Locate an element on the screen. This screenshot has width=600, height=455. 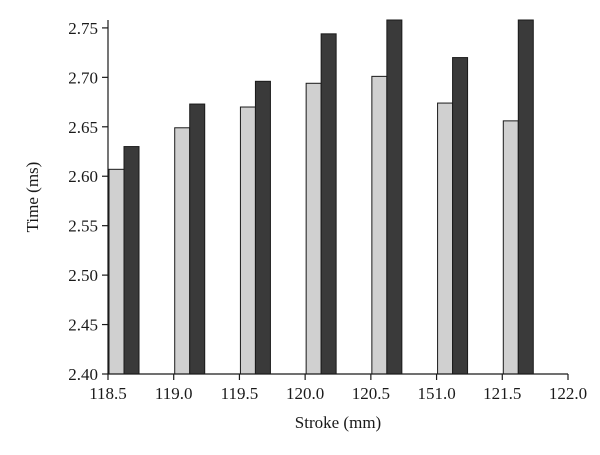
y-tick-label: 2.70 is located at coordinates (83, 77).